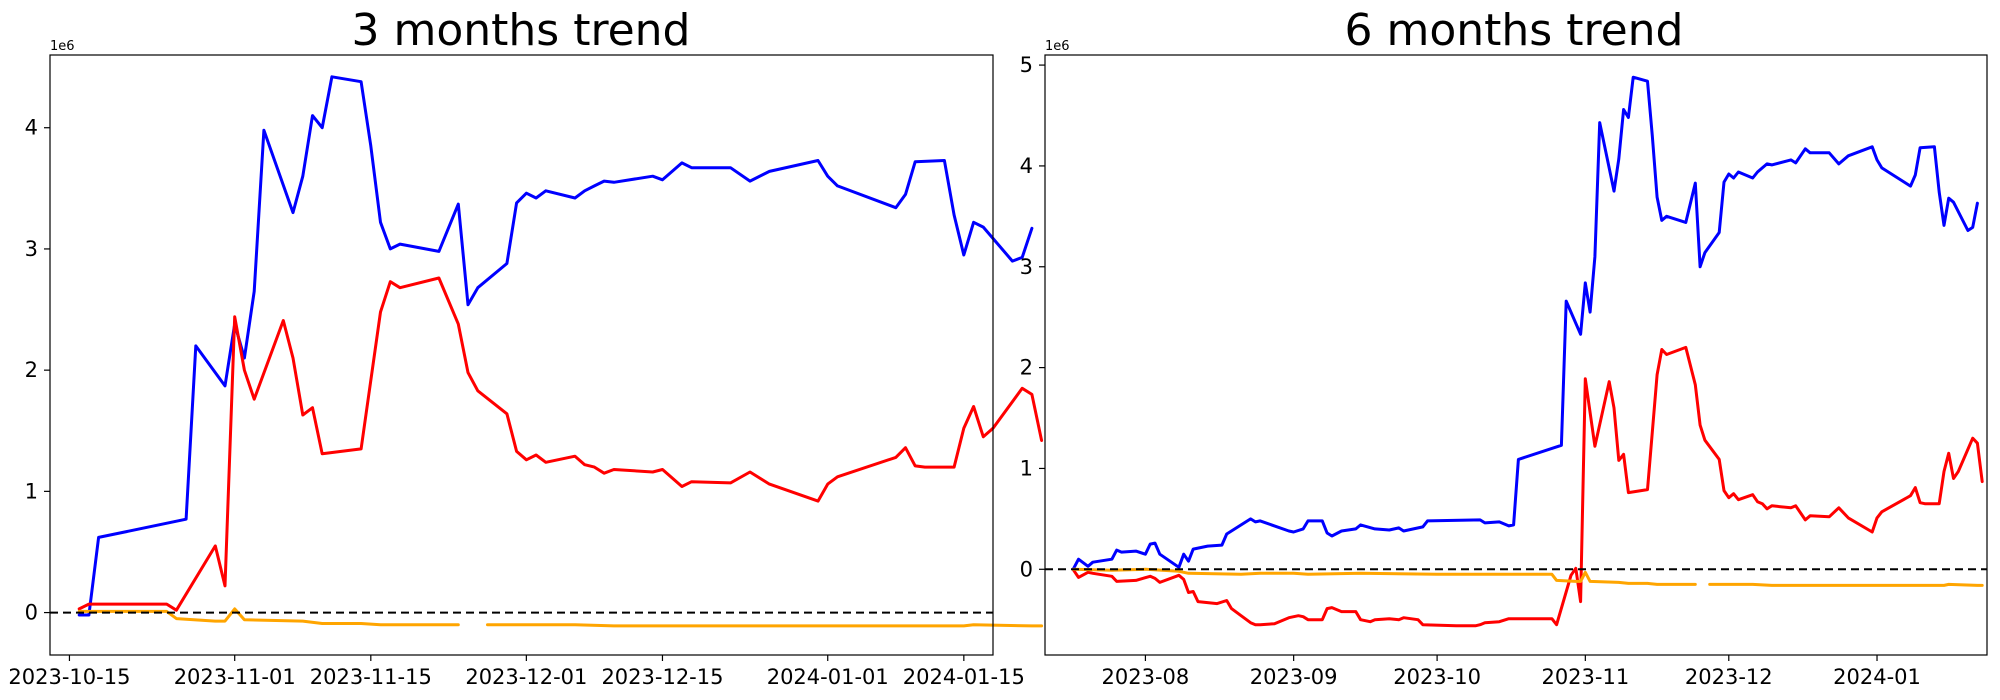 The image size is (2000, 700). What do you see at coordinates (1877, 677) in the screenshot?
I see `x-tick-label: 2024-01` at bounding box center [1877, 677].